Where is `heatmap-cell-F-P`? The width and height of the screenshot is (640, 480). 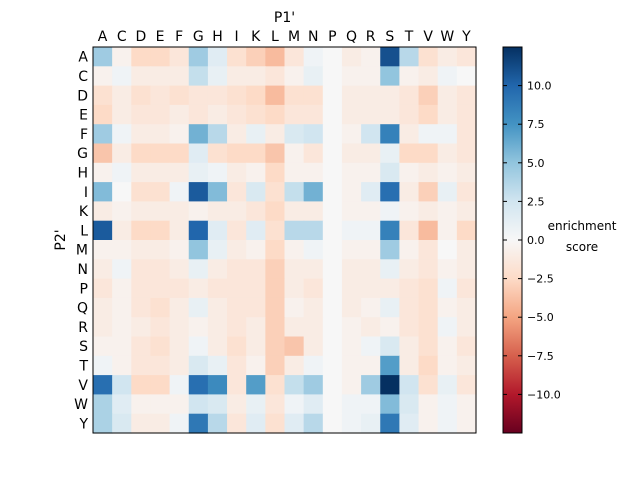 heatmap-cell-F-P is located at coordinates (332, 134).